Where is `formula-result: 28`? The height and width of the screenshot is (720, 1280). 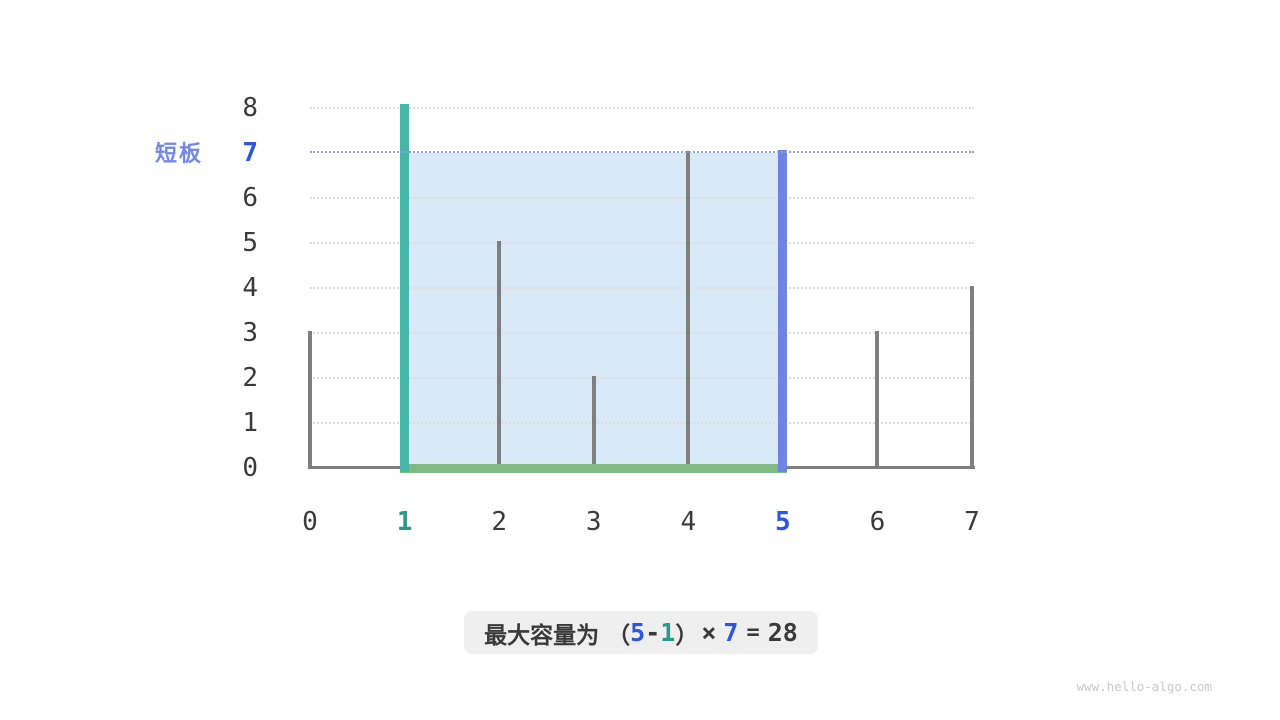
formula-result: 28 is located at coordinates (782, 632).